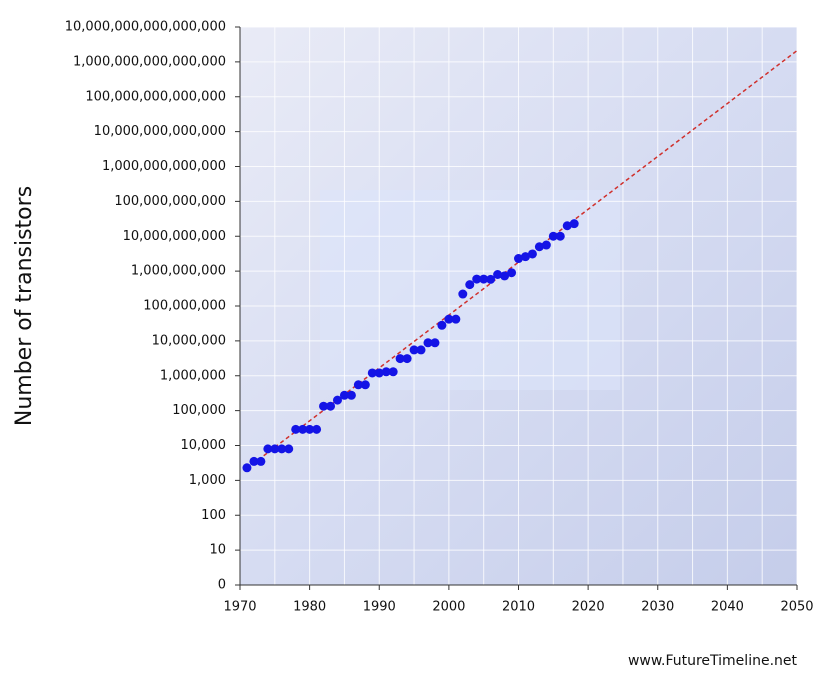 The height and width of the screenshot is (691, 825). Describe the element at coordinates (145, 27) in the screenshot. I see `y-tick-label: 10,000,000,000,000,000` at that location.